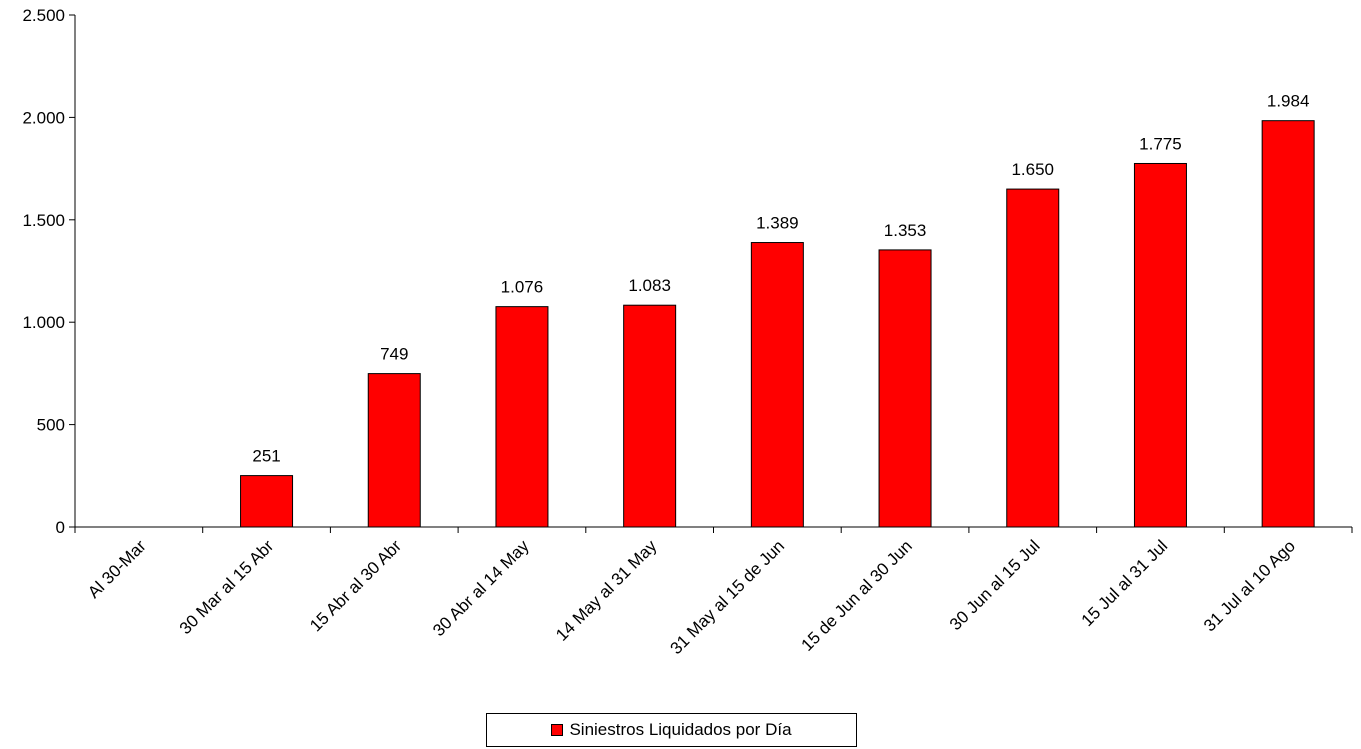  Describe the element at coordinates (649, 285) in the screenshot. I see `data-label: 1.083` at that location.